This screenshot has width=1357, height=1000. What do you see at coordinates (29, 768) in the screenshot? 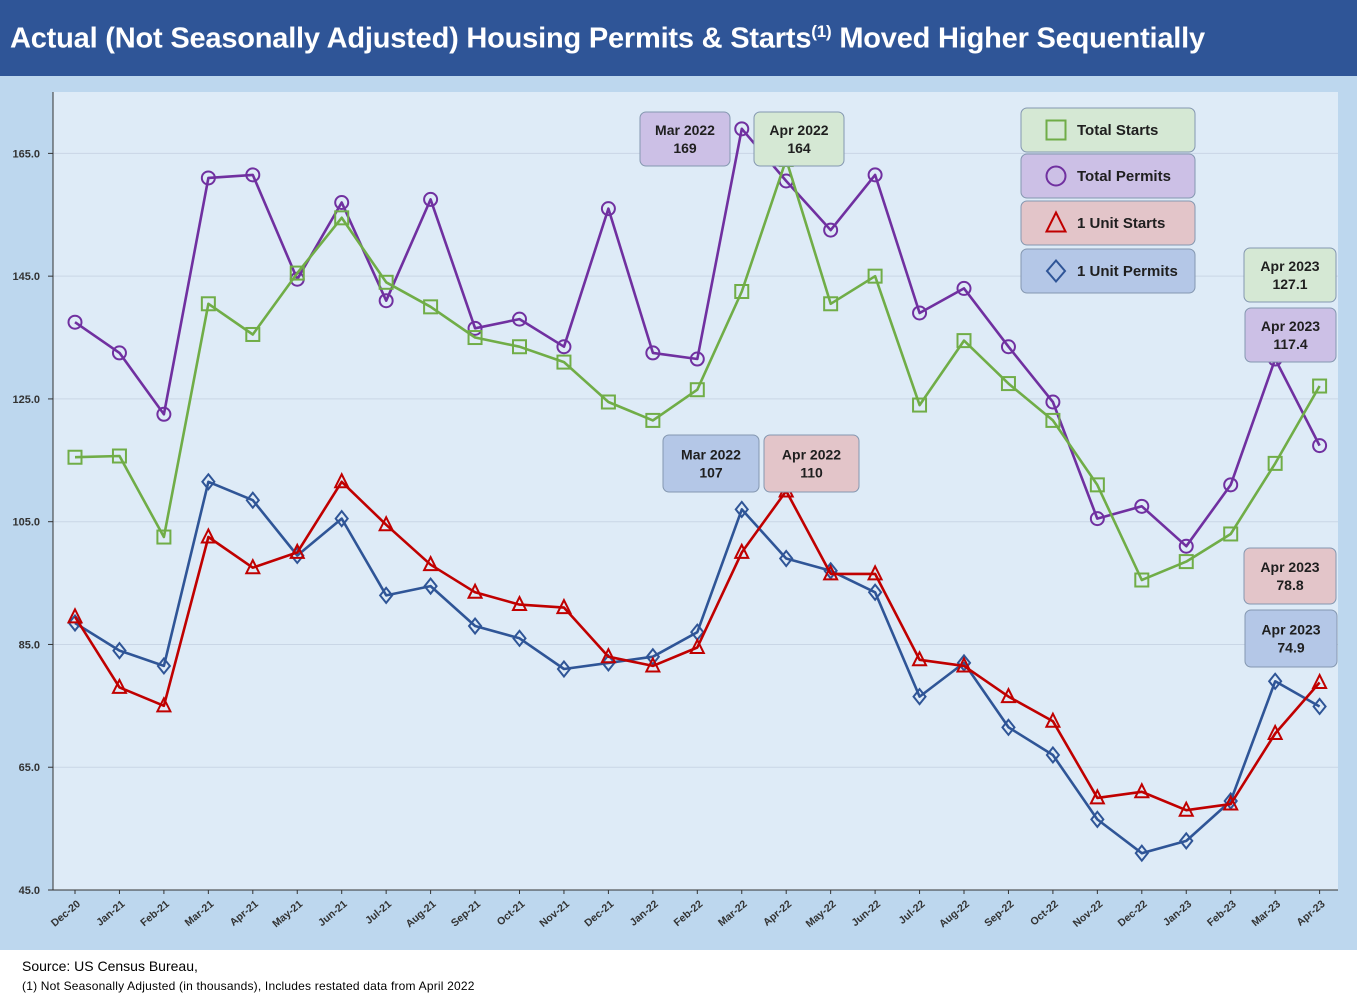
I see `y-tick-label: 65.0` at bounding box center [29, 768].